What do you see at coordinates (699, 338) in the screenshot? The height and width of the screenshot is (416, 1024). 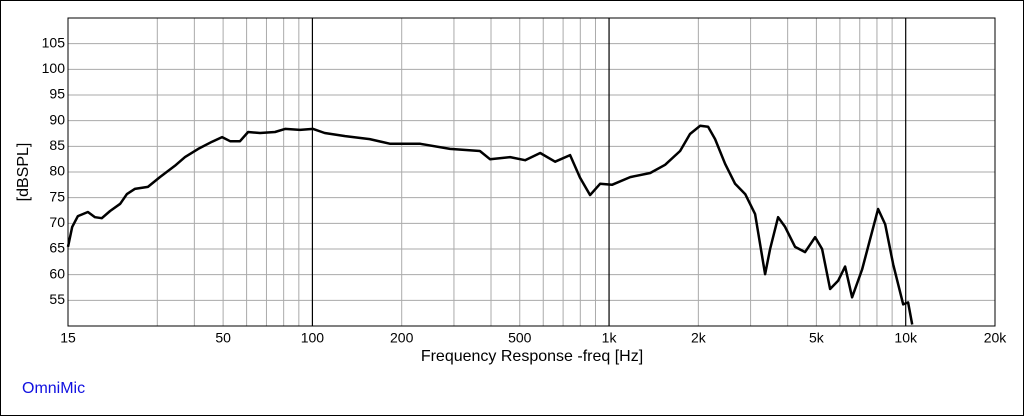 I see `x-tick-label: 2k` at bounding box center [699, 338].